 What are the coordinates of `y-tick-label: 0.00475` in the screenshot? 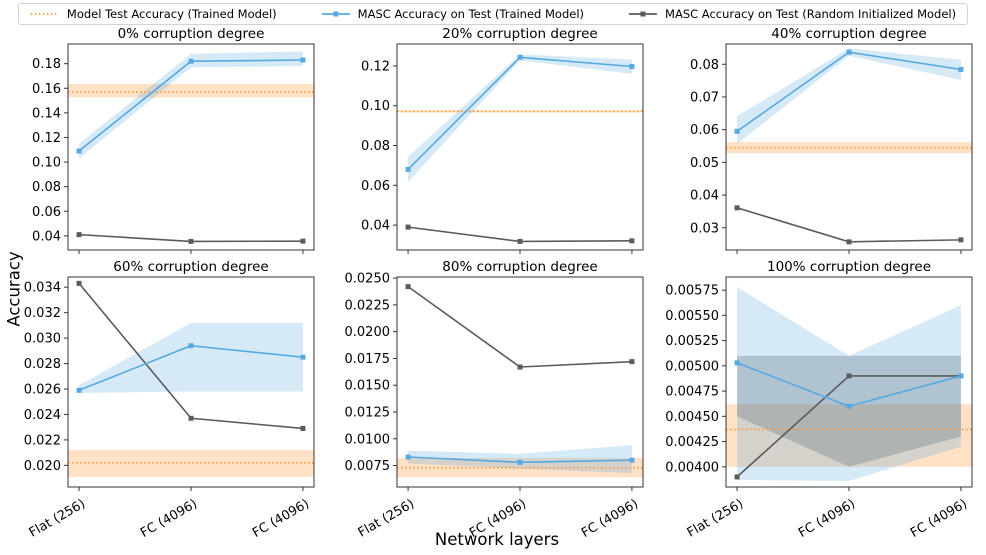 It's located at (692, 392).